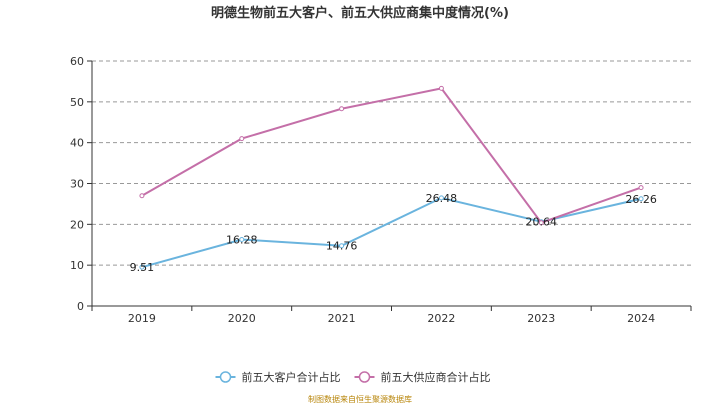  I want to click on y-tick-label: 60, so click(77, 61).